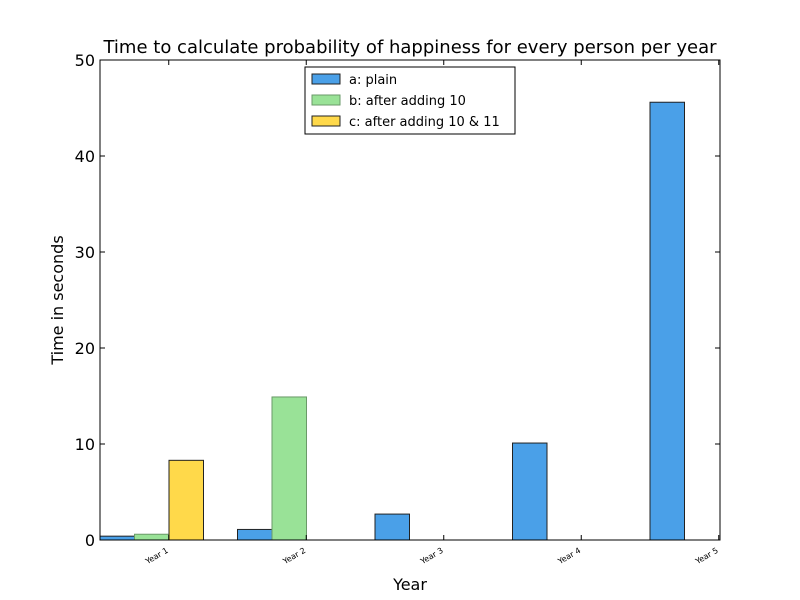  I want to click on y-tick-label: 50, so click(85, 60).